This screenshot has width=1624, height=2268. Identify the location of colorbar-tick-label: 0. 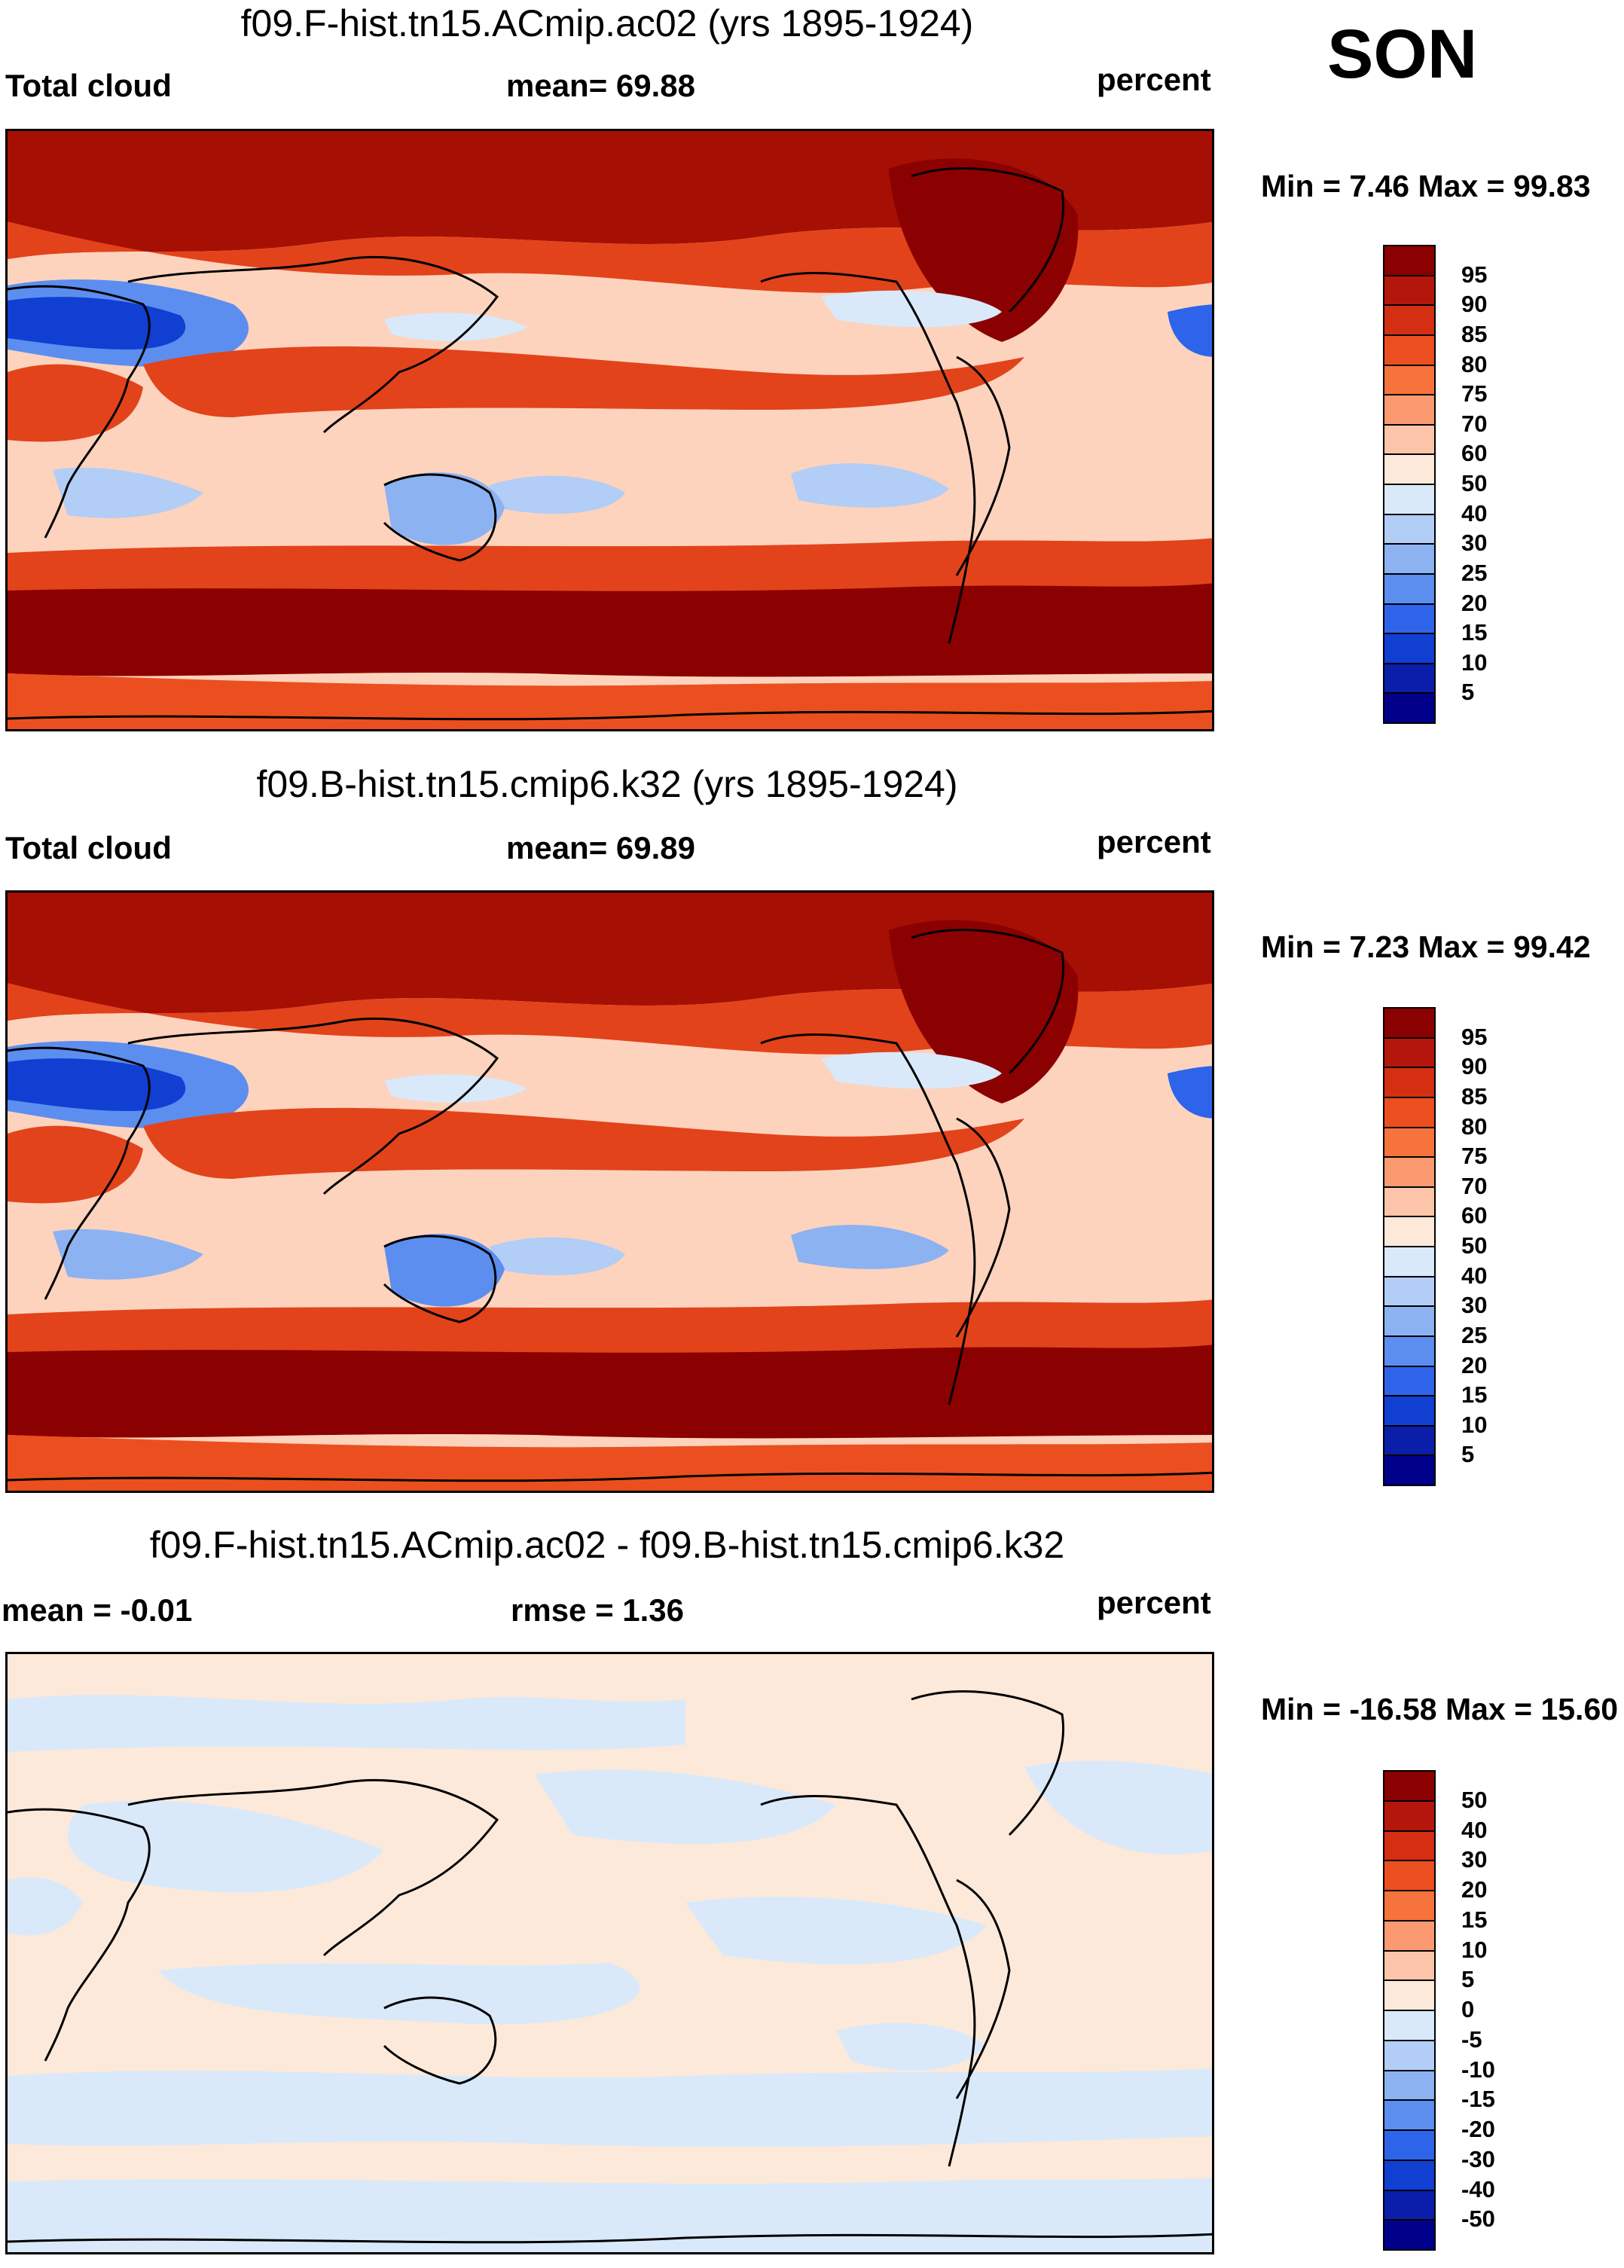
(1468, 2009).